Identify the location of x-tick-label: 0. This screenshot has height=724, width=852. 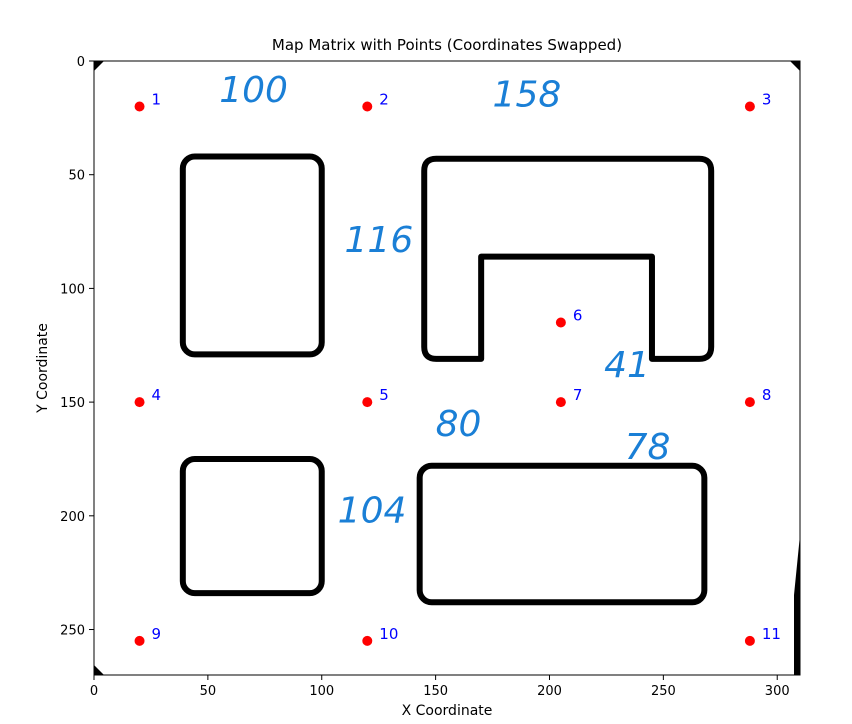
(94, 691).